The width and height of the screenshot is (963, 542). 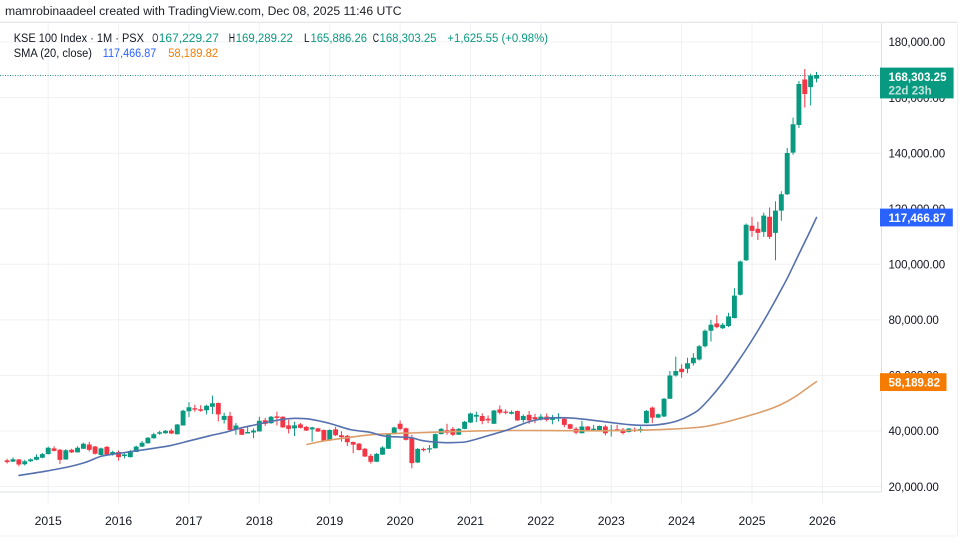 I want to click on svg-text: +1,625.55 (+0.98%), so click(x=497, y=38).